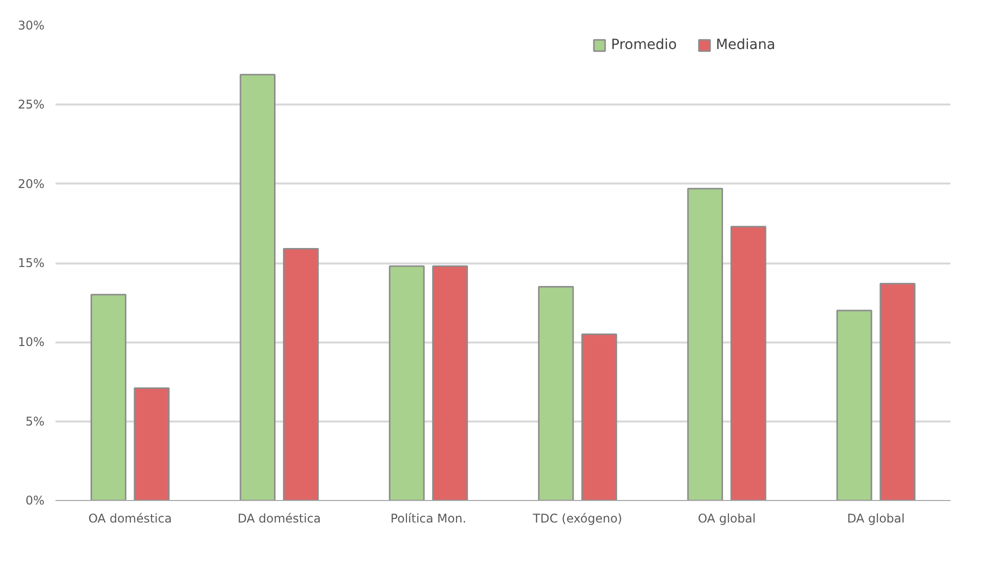  Describe the element at coordinates (876, 519) in the screenshot. I see `x-tick-label: DA global` at that location.